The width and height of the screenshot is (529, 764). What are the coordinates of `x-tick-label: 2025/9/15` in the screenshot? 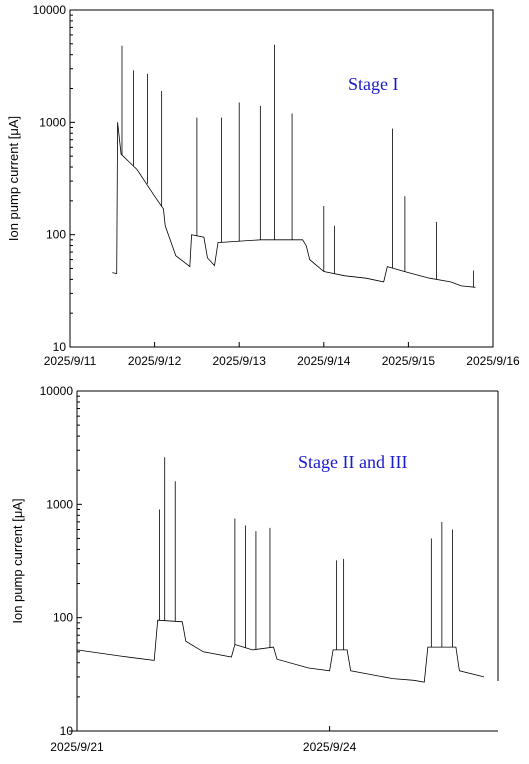 It's located at (409, 361).